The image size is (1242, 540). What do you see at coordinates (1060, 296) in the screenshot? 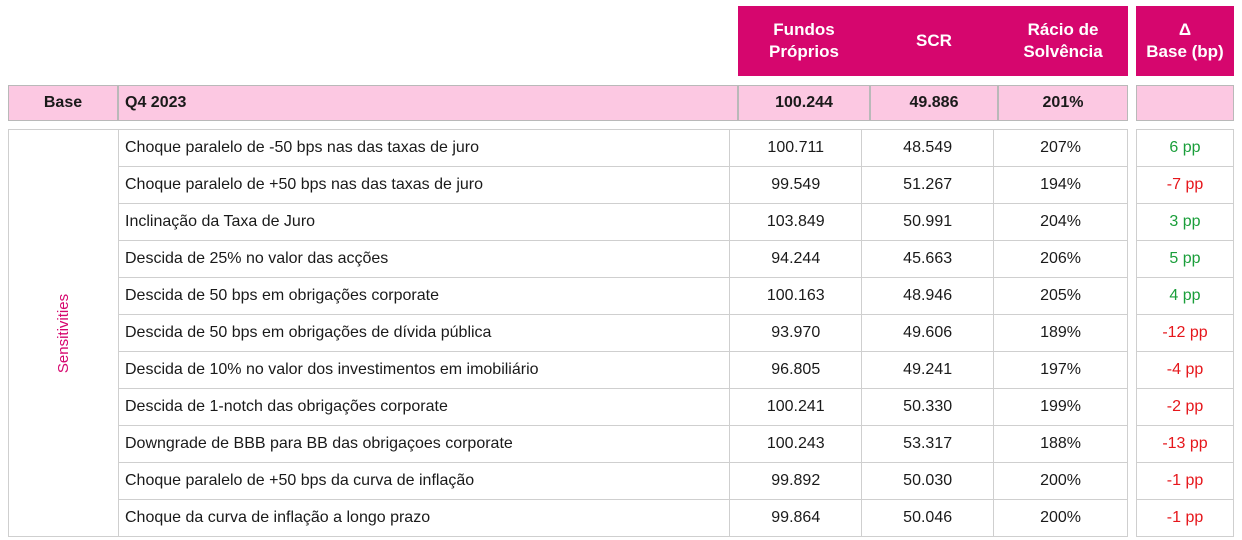
I see `row-racio: 205%` at bounding box center [1060, 296].